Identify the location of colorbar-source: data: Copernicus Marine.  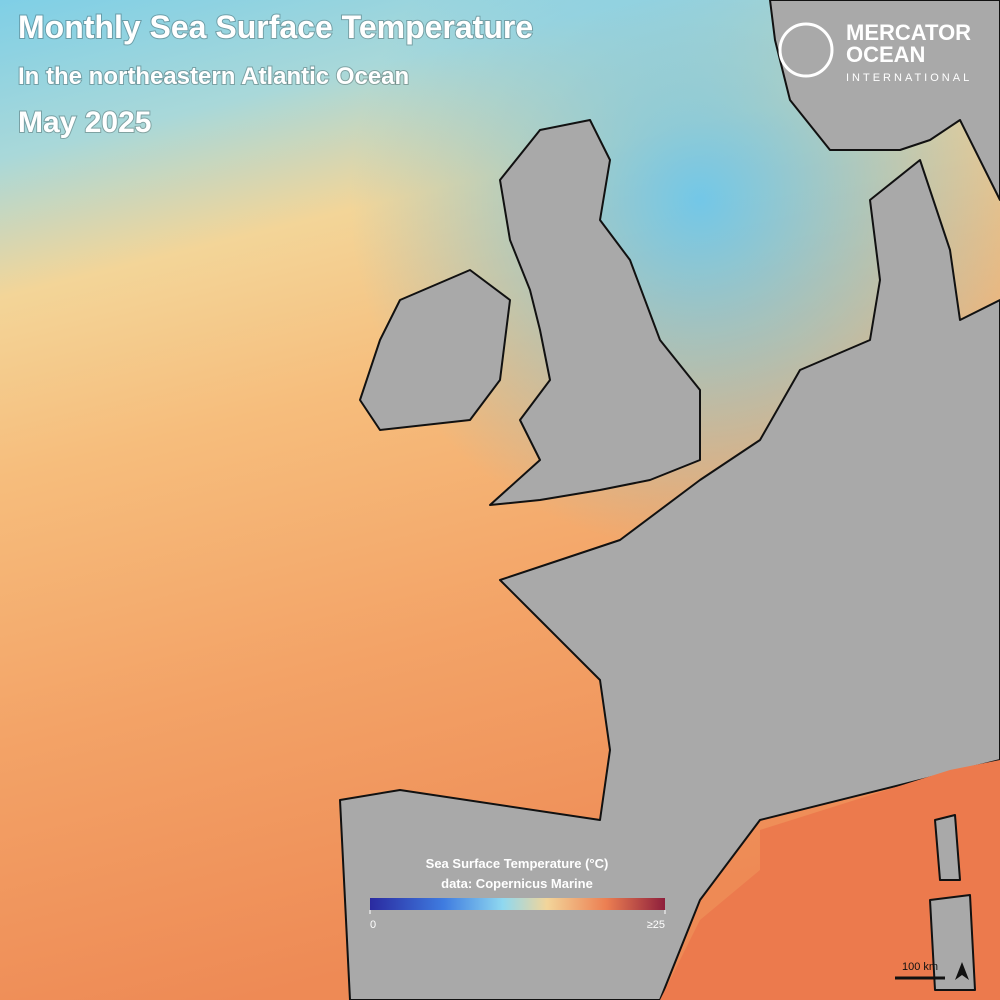
(517, 883).